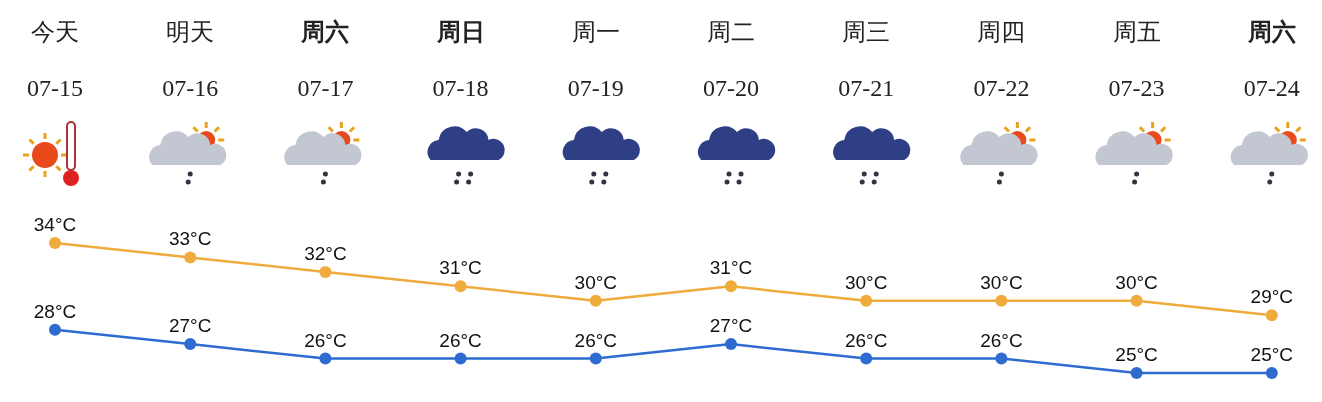 This screenshot has height=402, width=1322. What do you see at coordinates (1136, 59) in the screenshot?
I see `category-label: 周五 07-23` at bounding box center [1136, 59].